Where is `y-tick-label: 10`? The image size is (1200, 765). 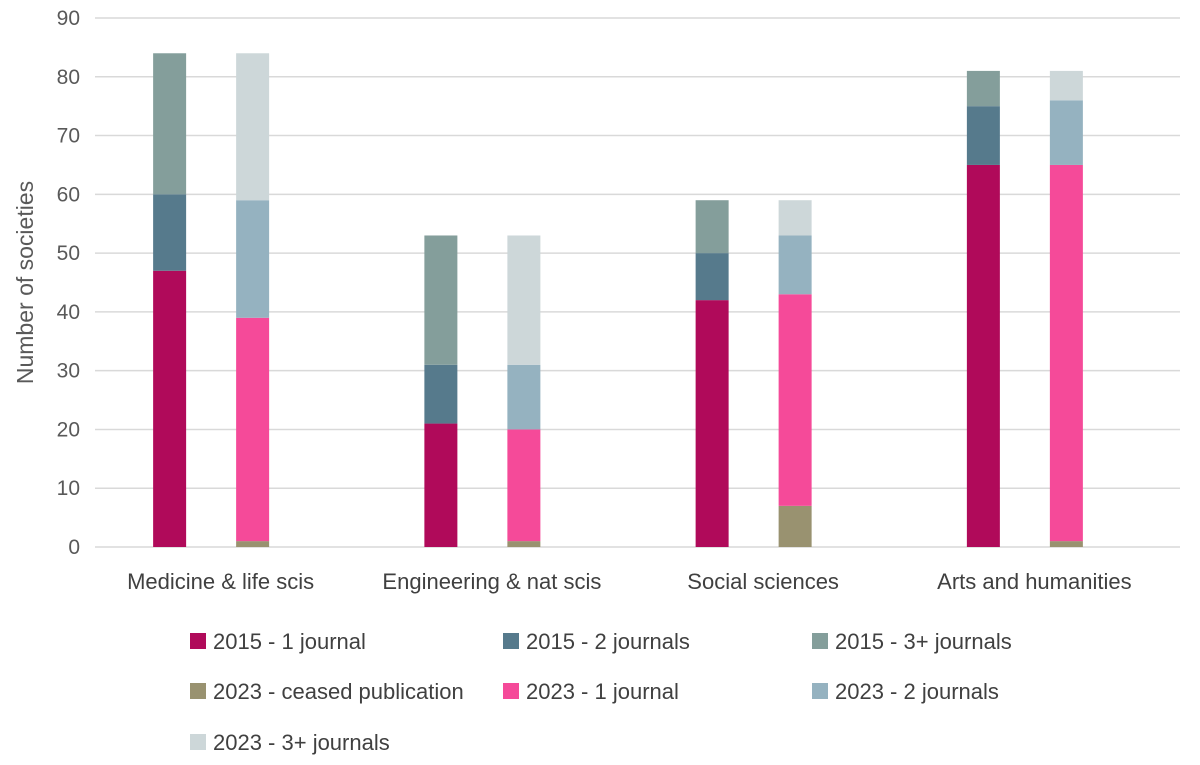 y-tick-label: 10 is located at coordinates (68, 488).